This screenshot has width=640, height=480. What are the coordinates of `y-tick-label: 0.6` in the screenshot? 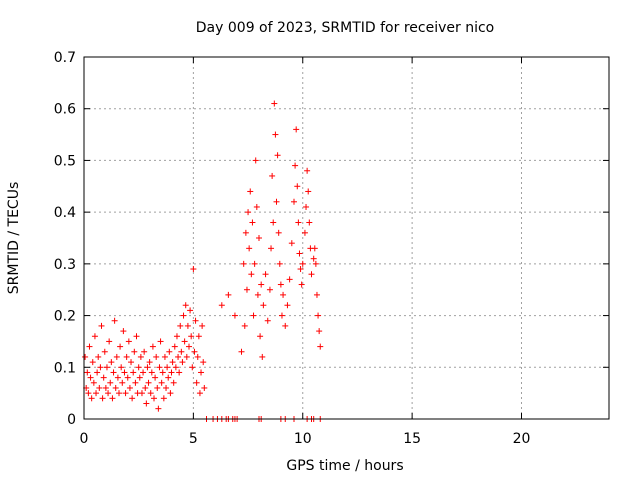 It's located at (65, 110).